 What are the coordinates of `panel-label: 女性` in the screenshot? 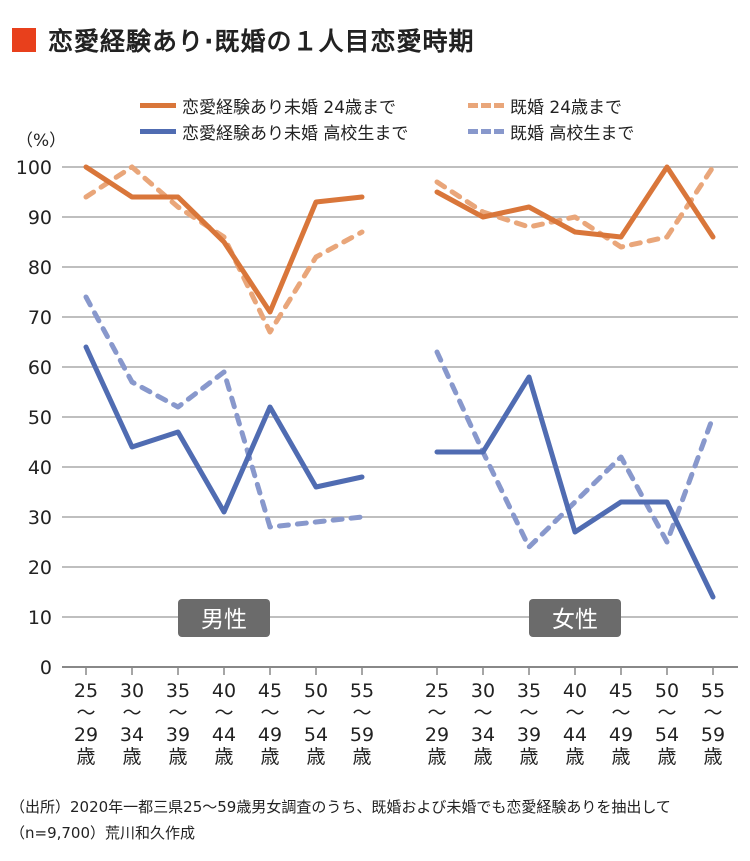 It's located at (575, 620).